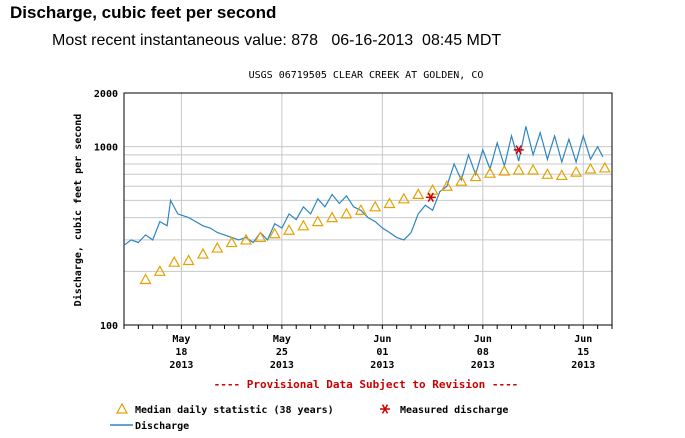 This screenshot has height=438, width=685. I want to click on page-title: Discharge, cubic feet per second, so click(143, 12).